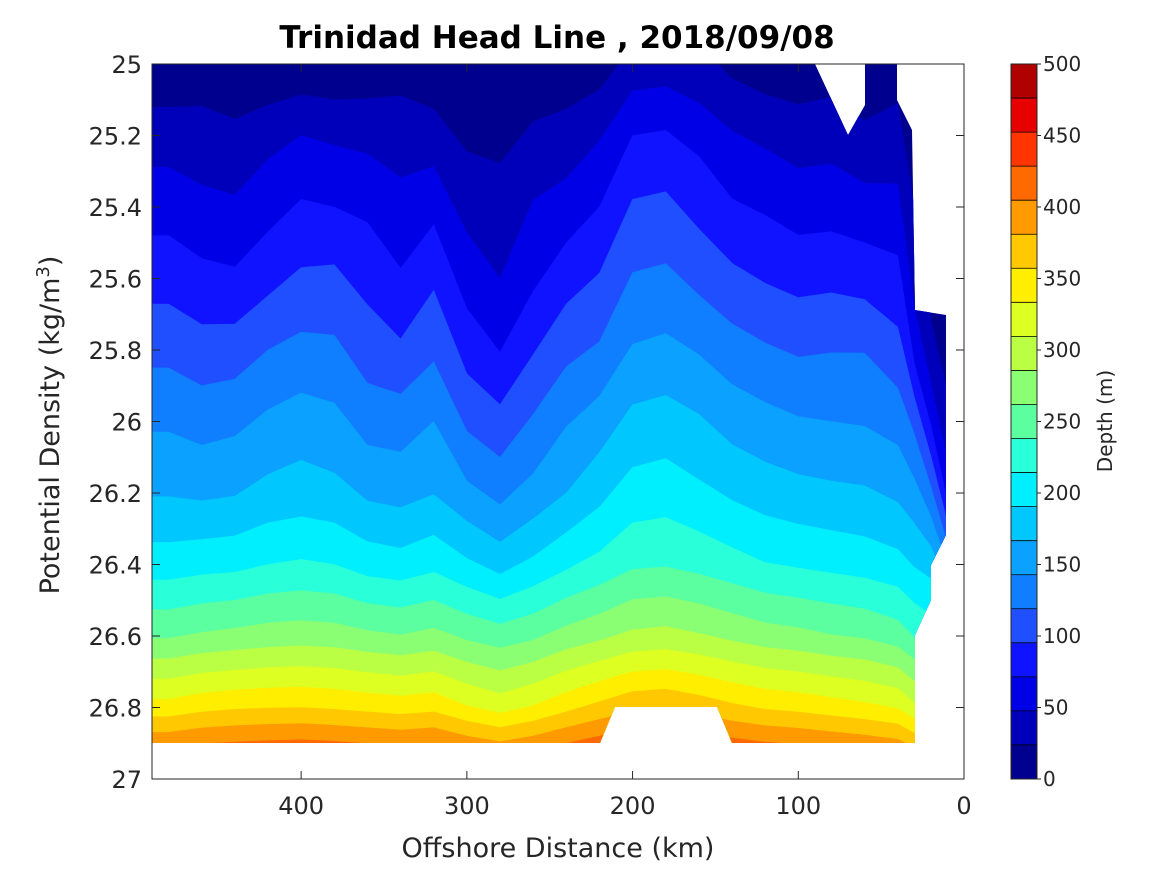 The height and width of the screenshot is (875, 1167). I want to click on colorbar: 0 50 100 150 200 250 300 350 400 450 500, so click(1045, 421).